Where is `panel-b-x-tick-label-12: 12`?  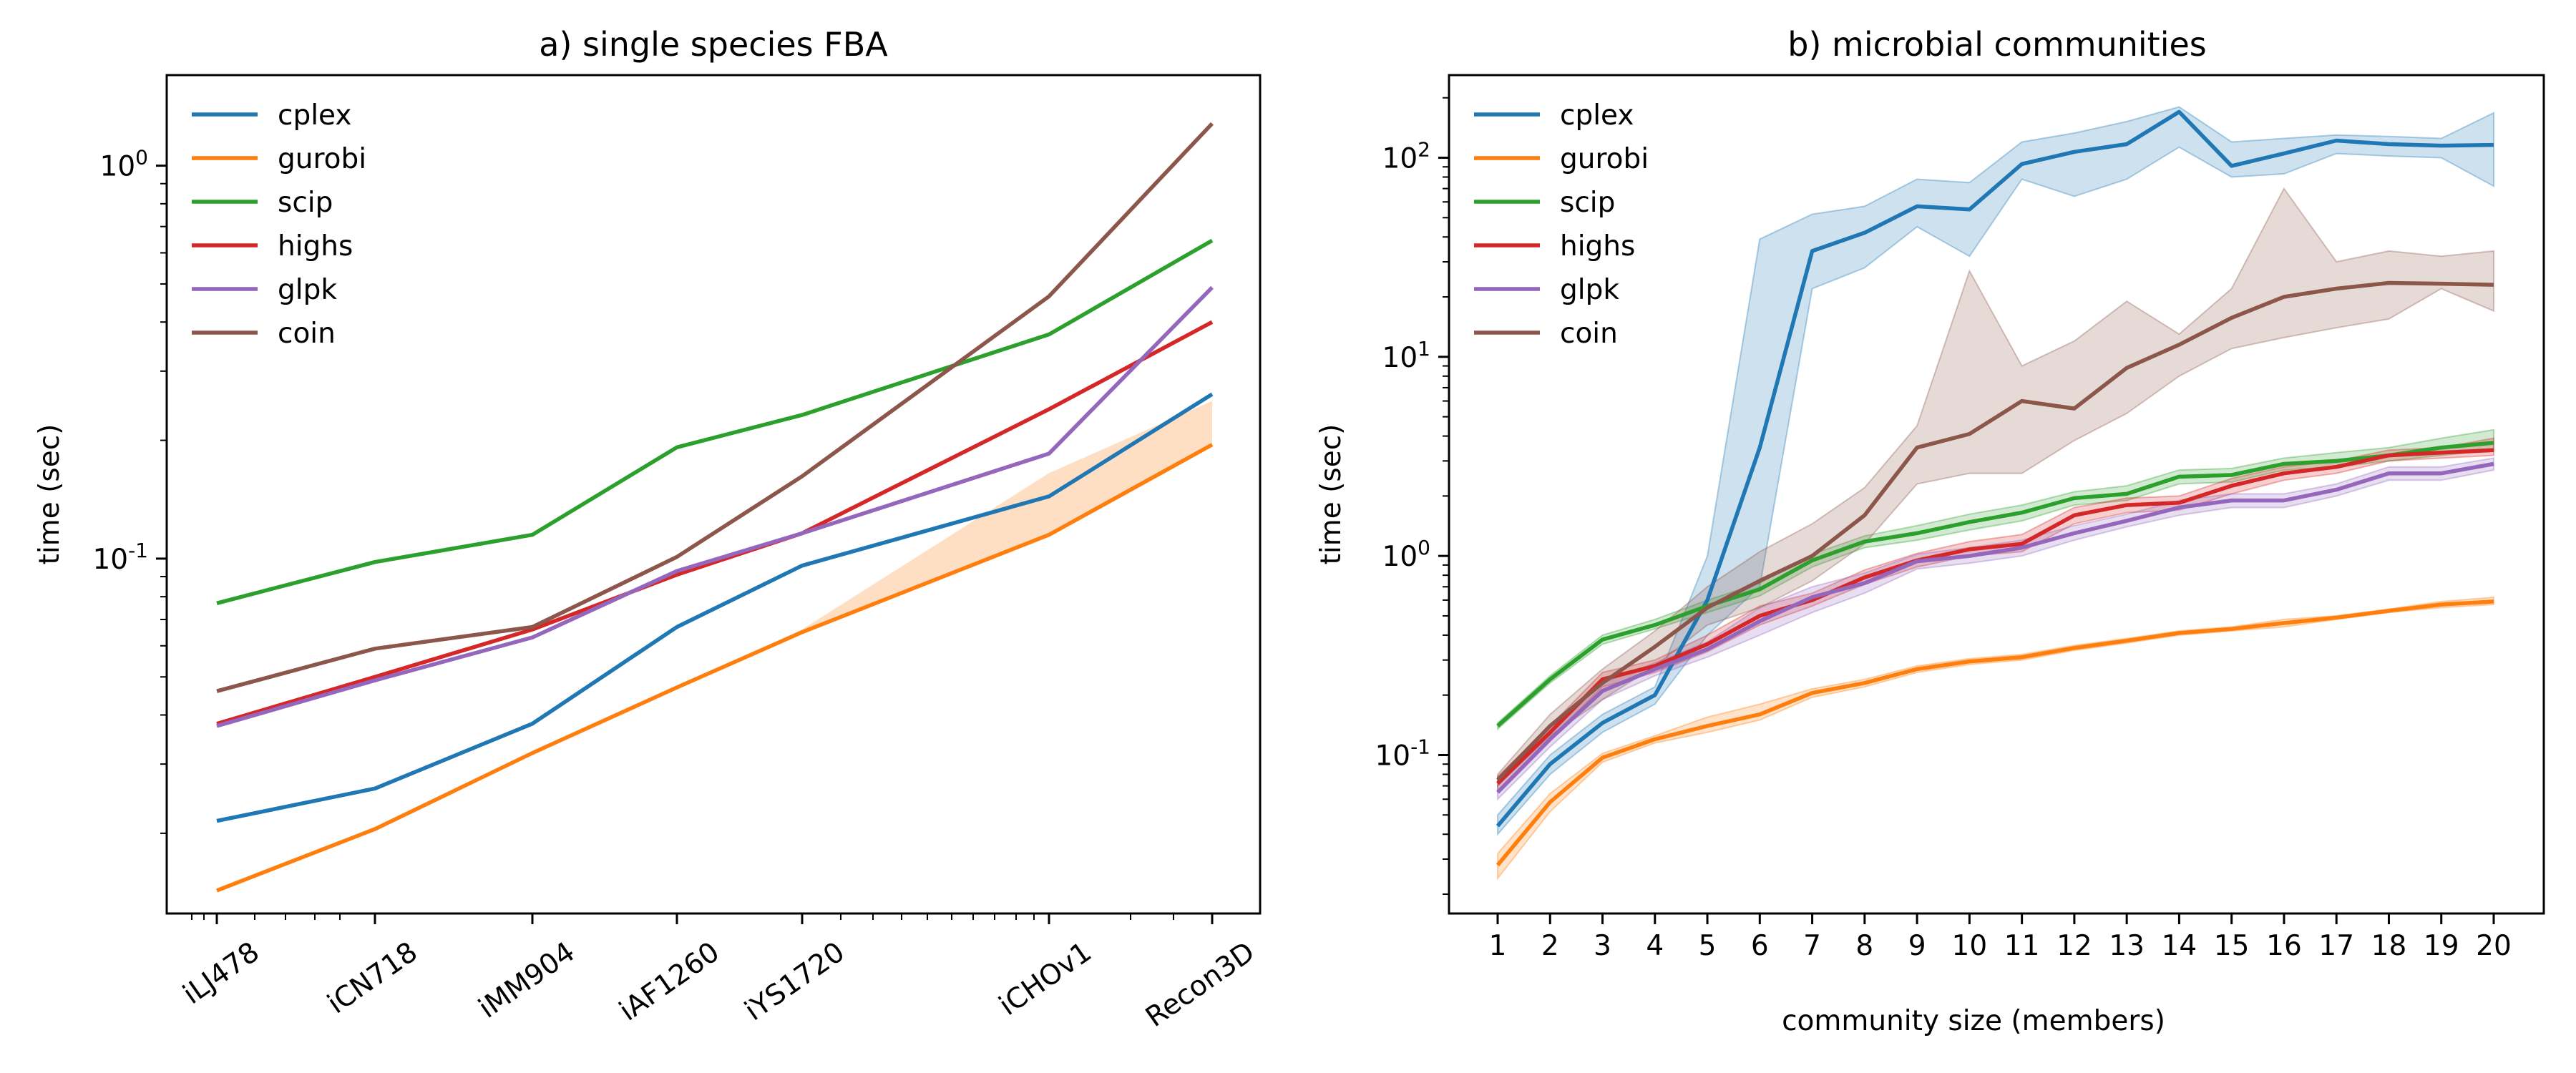
panel-b-x-tick-label-12: 12 is located at coordinates (2074, 946).